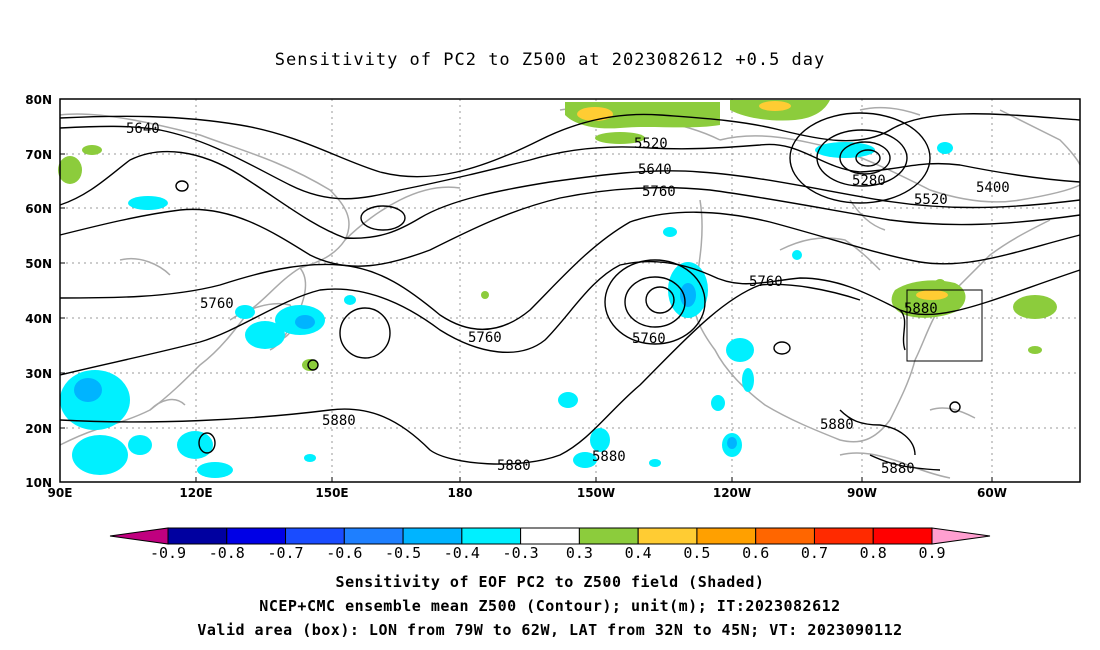 Image resolution: width=1100 pixels, height=650 pixels. I want to click on colorbar-label: 0.8, so click(873, 553).